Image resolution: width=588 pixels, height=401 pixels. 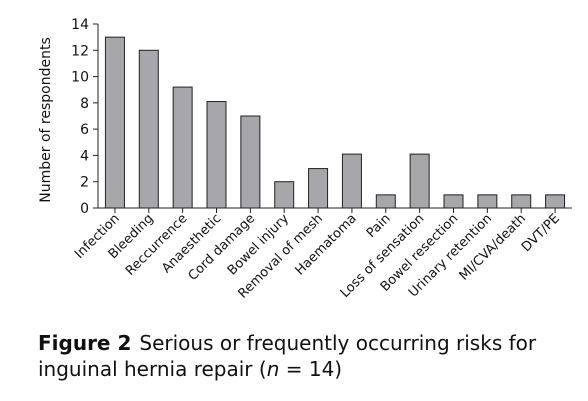 I want to click on y-axis: 0 2 4 6 8 10 12 14, so click(x=85, y=117).